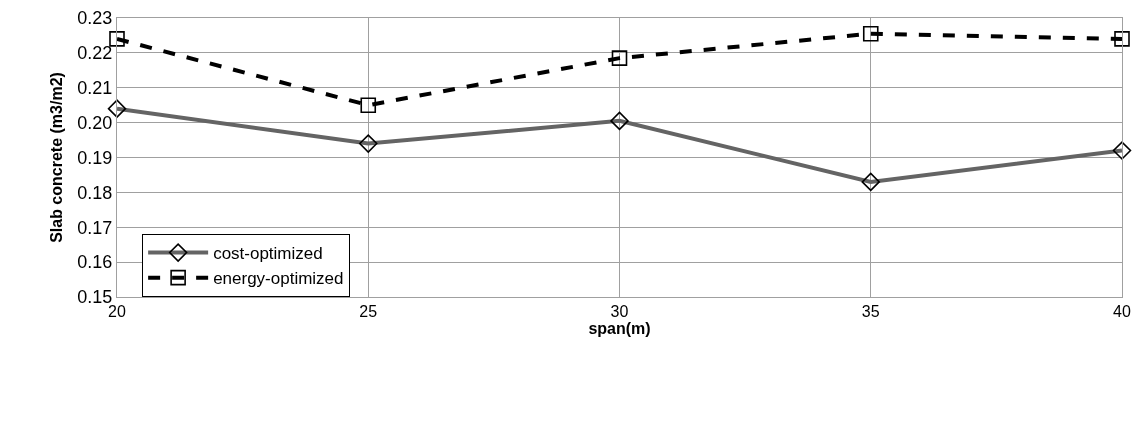  What do you see at coordinates (95, 262) in the screenshot?
I see `y-tick-label: 0.16` at bounding box center [95, 262].